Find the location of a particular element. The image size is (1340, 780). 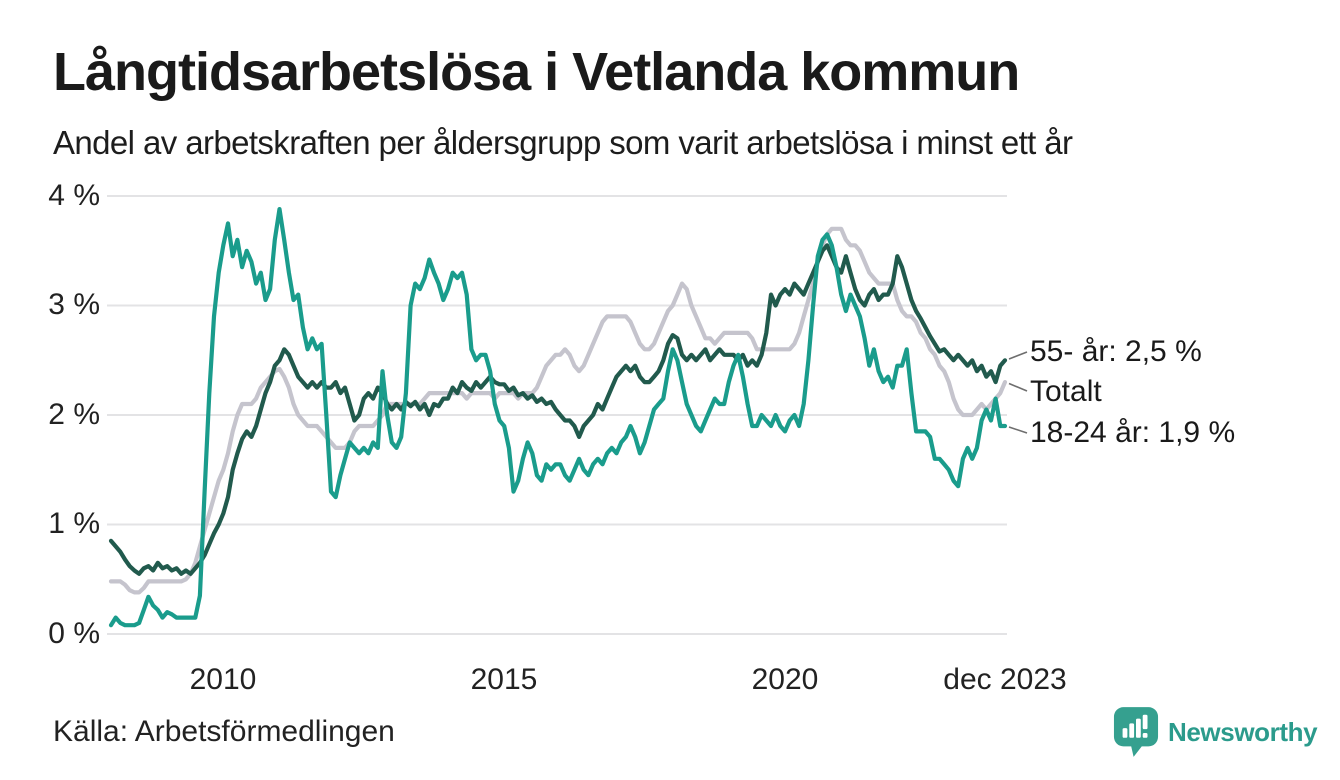

y-axis-label-4pct: 4 % is located at coordinates (74, 195).